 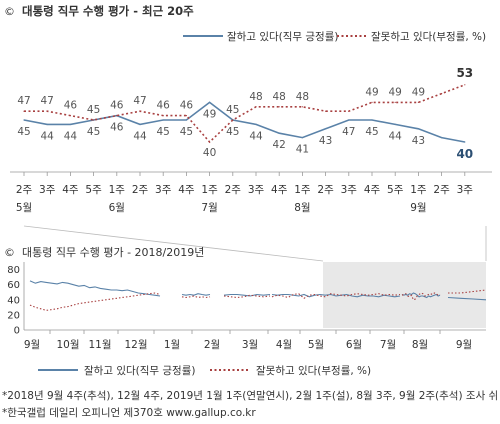 I want to click on top-x-tick-month-0: 5월, so click(x=24, y=208).